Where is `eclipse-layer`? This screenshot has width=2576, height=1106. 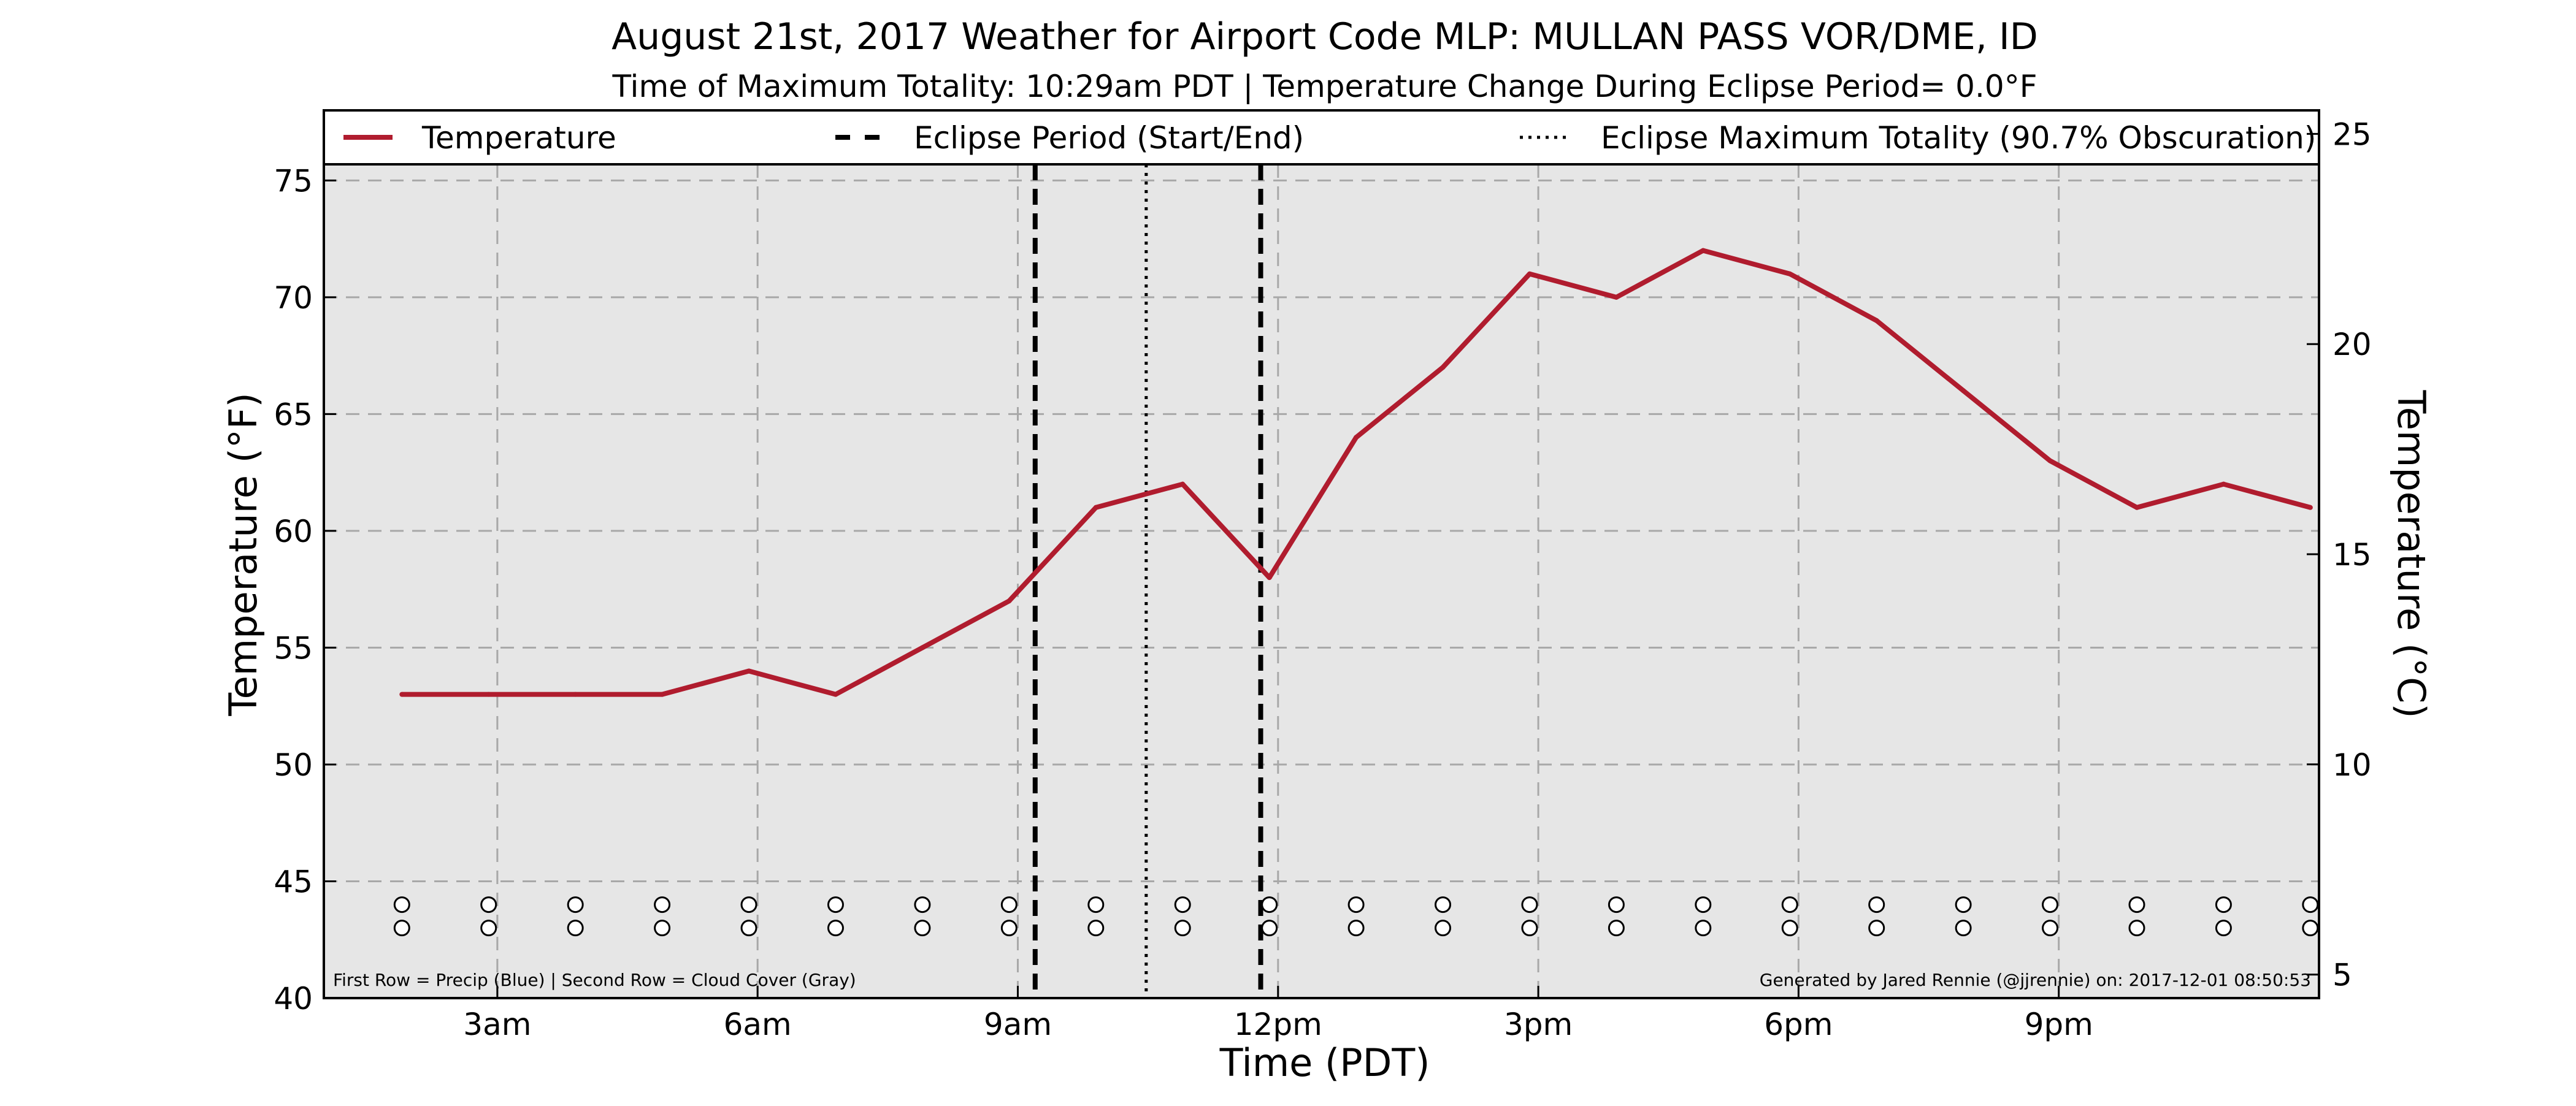 eclipse-layer is located at coordinates (1147, 581).